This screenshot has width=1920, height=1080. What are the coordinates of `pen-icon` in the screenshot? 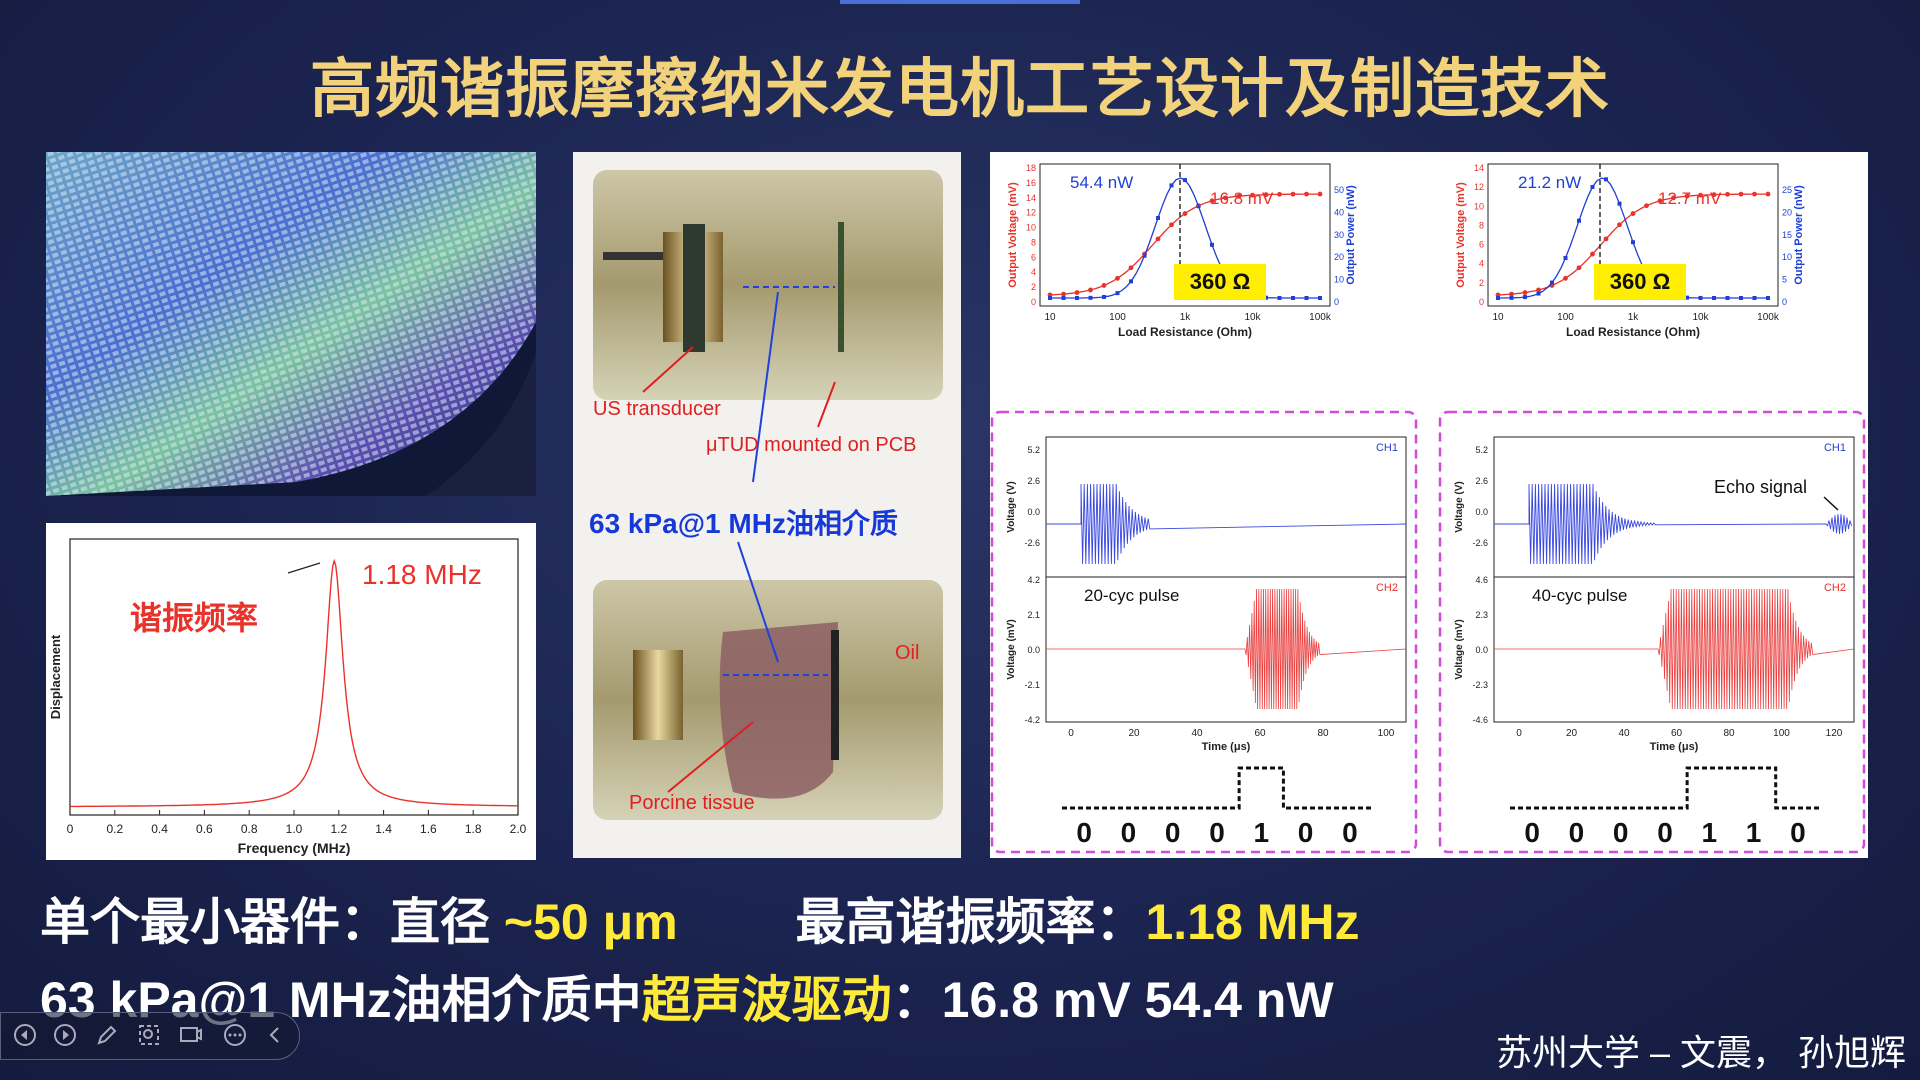 It's located at (107, 1035).